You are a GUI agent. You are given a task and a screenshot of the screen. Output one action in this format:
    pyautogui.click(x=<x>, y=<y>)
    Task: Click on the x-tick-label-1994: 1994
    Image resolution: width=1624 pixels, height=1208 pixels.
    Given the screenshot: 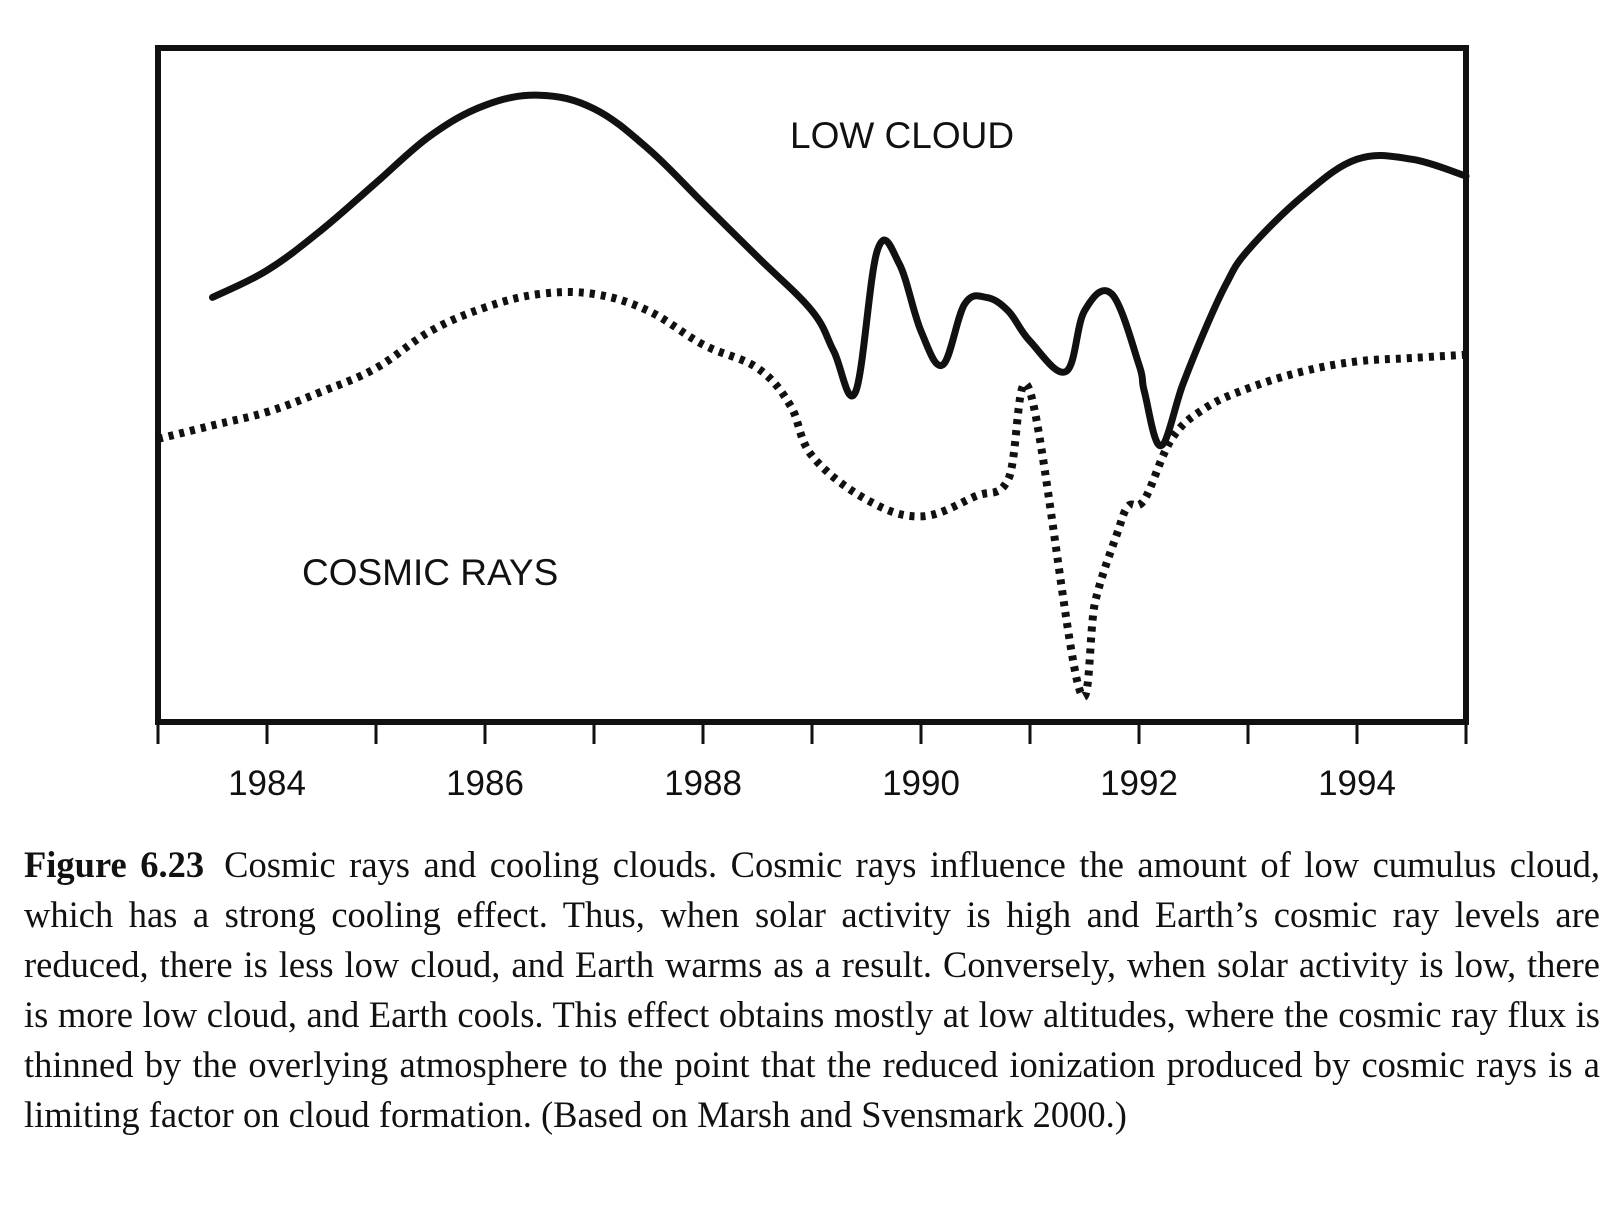 What is the action you would take?
    pyautogui.click(x=1357, y=783)
    